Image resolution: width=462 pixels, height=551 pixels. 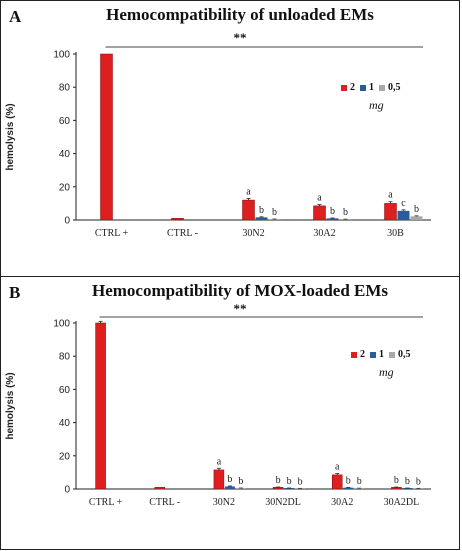 What do you see at coordinates (407, 488) in the screenshot?
I see `bar-30A2DL-s1` at bounding box center [407, 488].